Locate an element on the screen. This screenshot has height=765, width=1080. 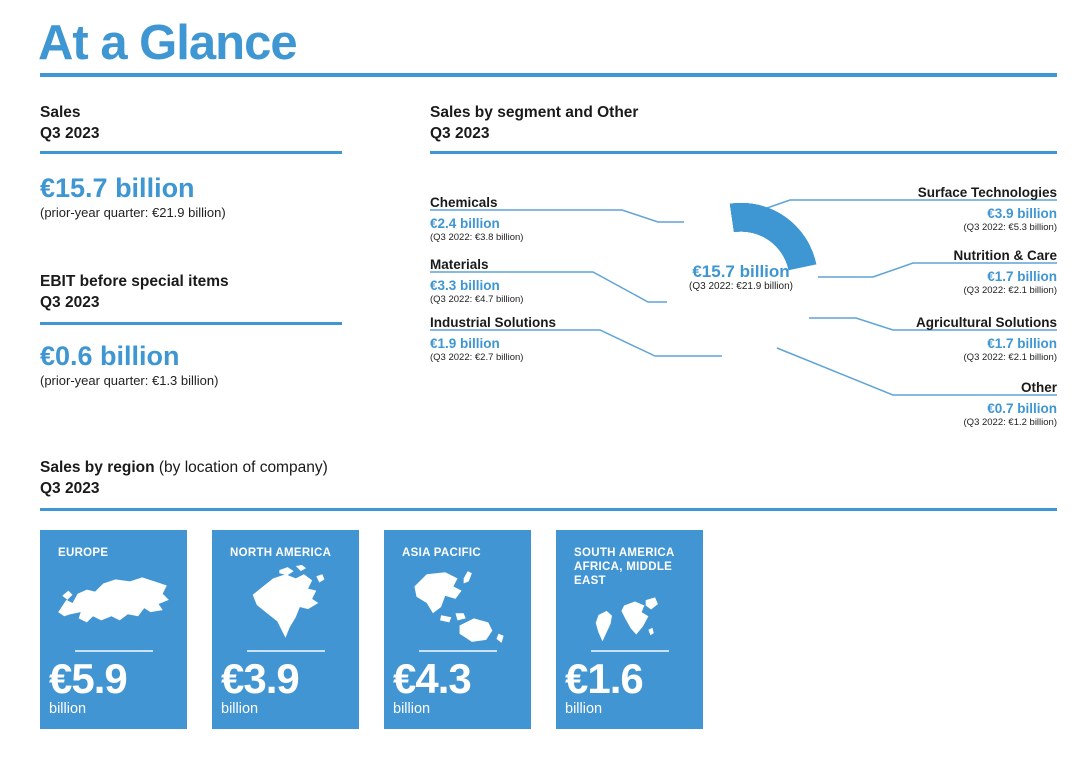
connector-nutrition-care is located at coordinates (937, 270).